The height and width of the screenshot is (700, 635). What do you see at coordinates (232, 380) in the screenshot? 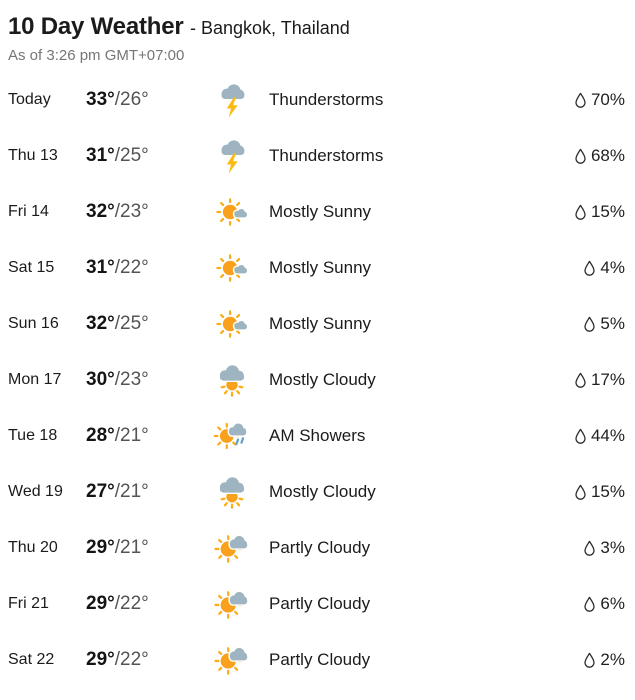
I see `mostly-cloudy-icon` at bounding box center [232, 380].